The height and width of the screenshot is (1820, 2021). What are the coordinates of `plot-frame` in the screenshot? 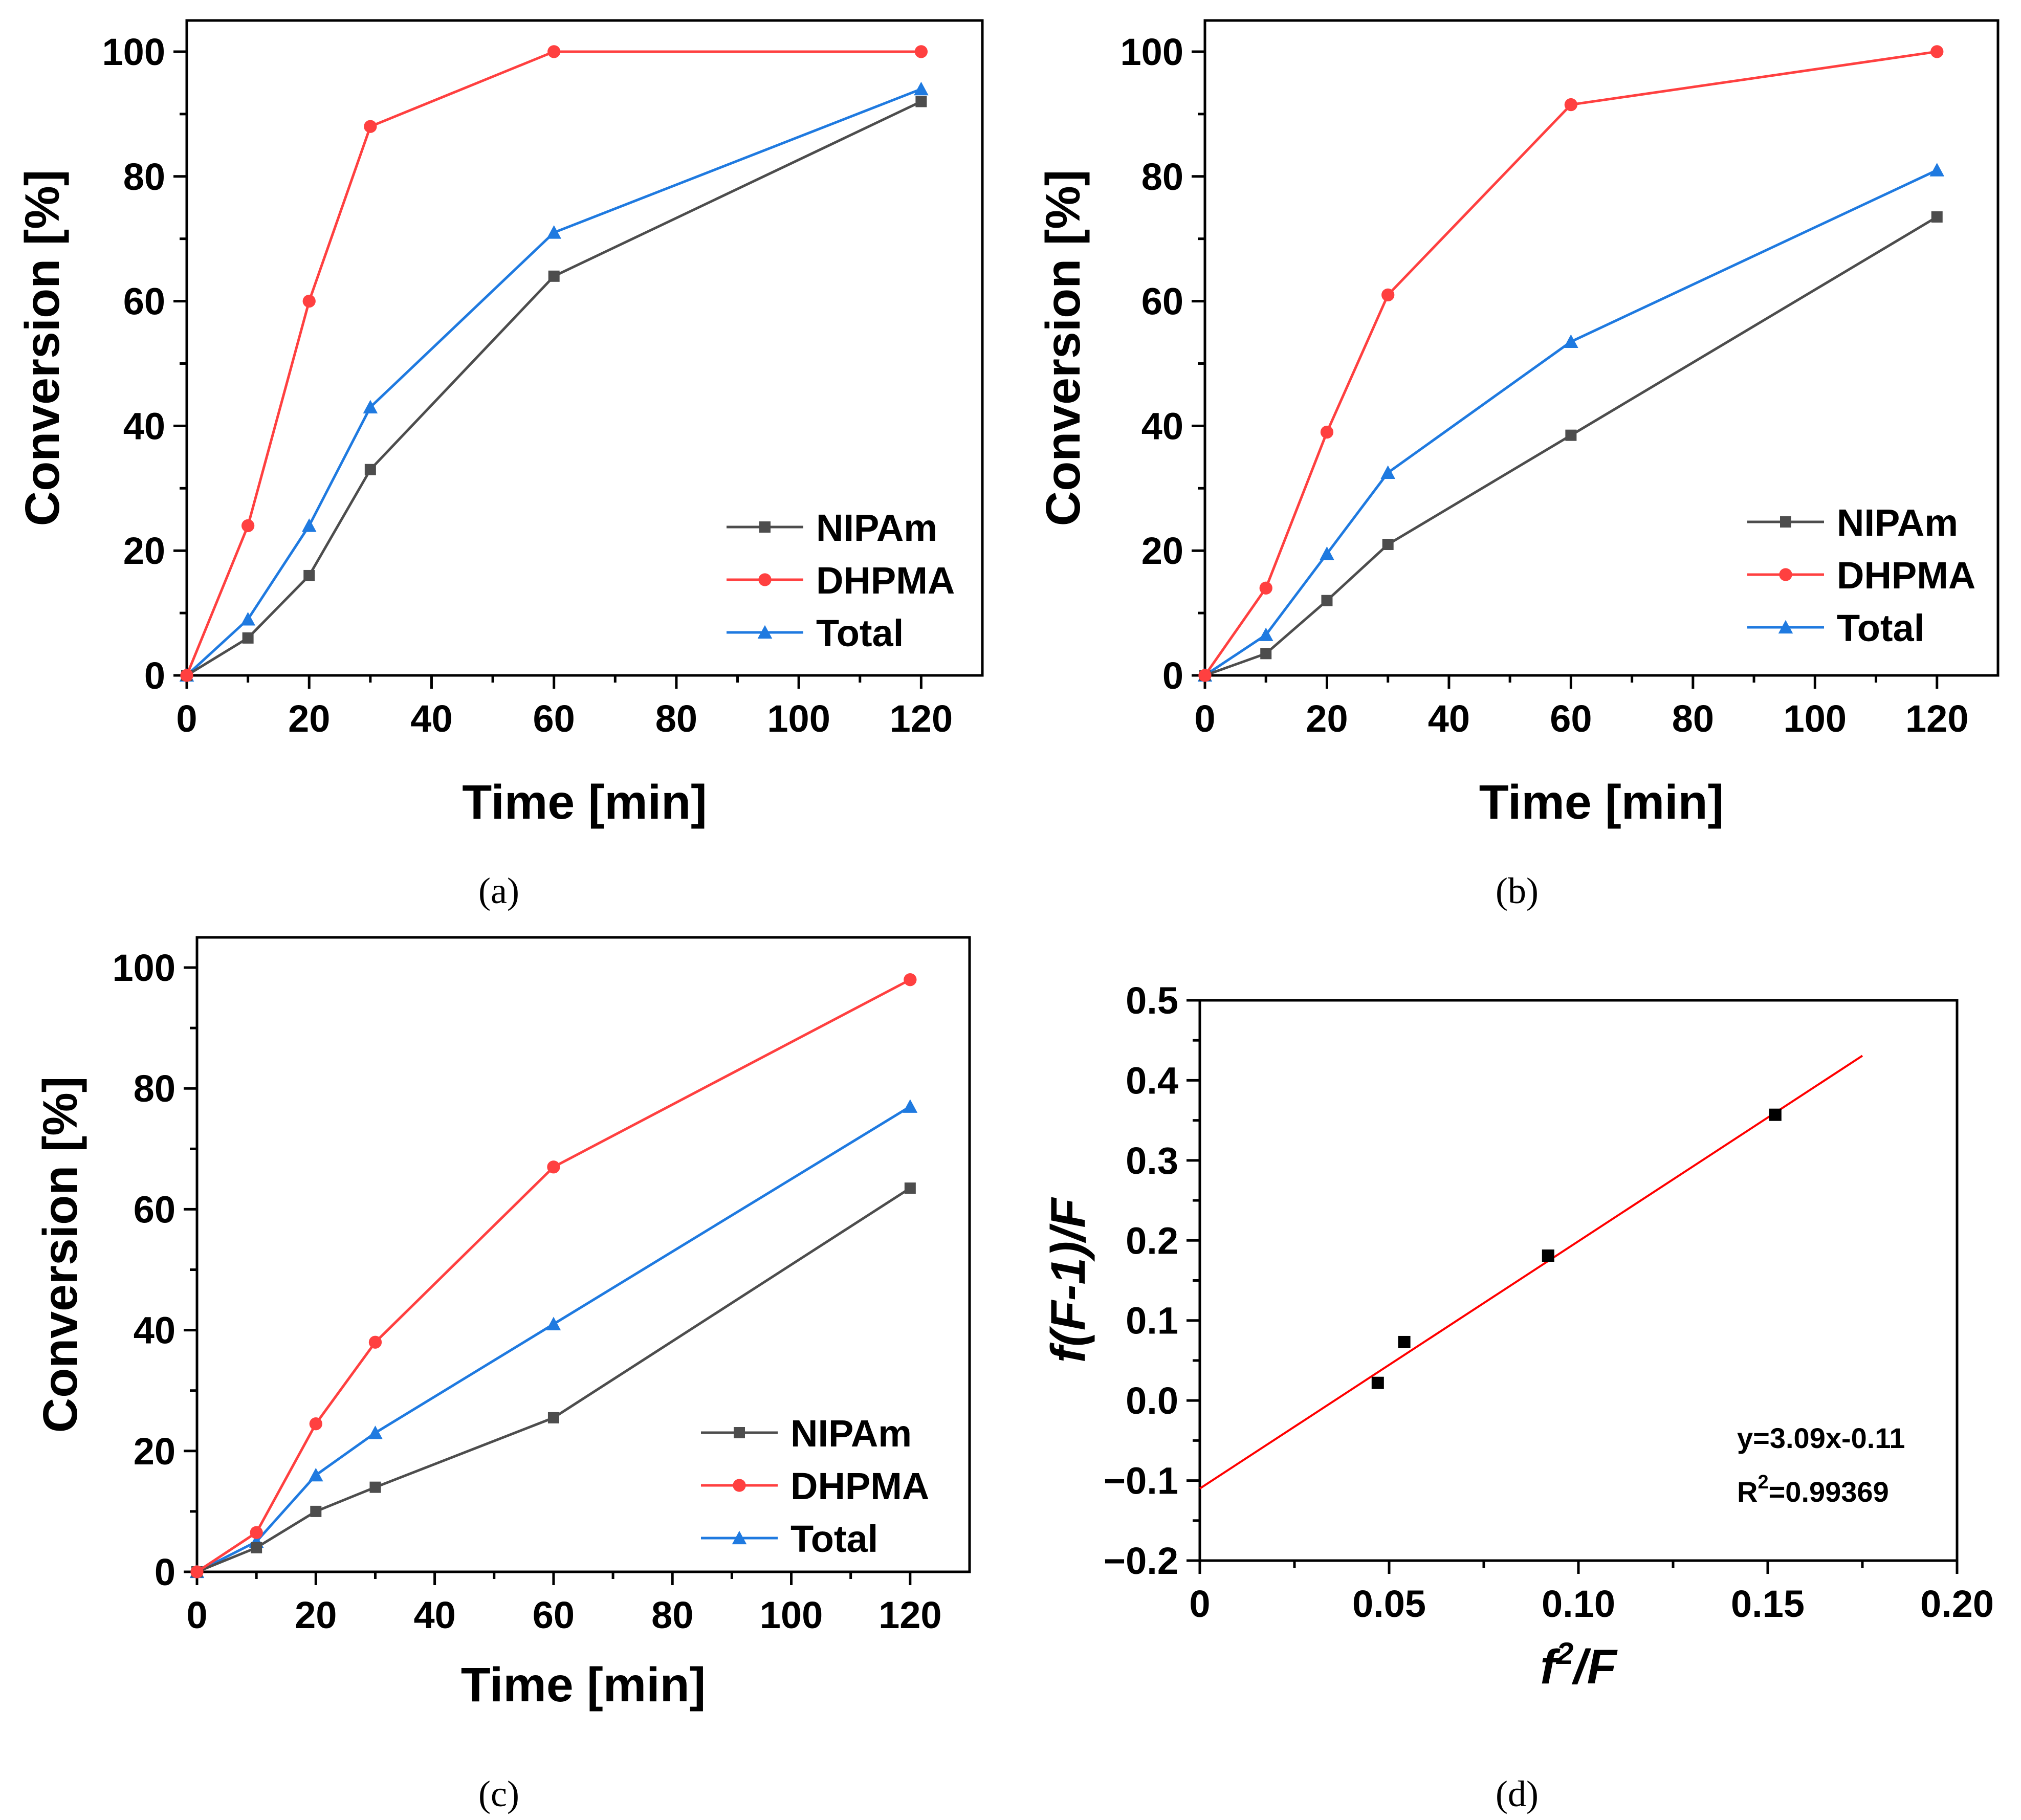 It's located at (1602, 348).